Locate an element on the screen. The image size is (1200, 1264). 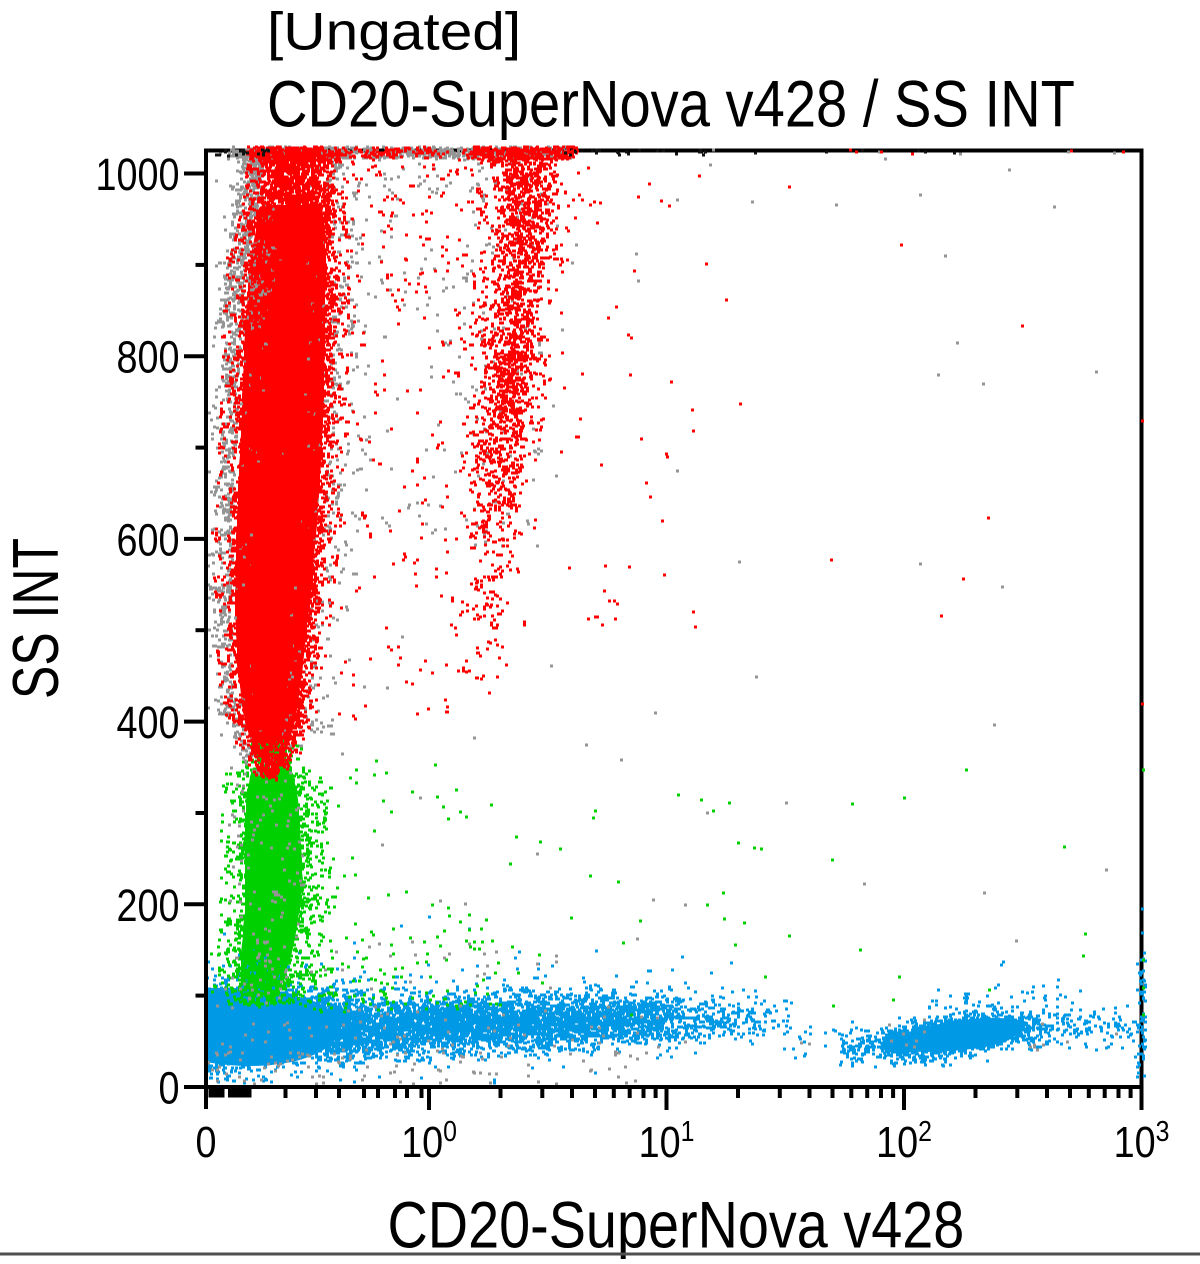
svg-text: 400 is located at coordinates (148, 722).